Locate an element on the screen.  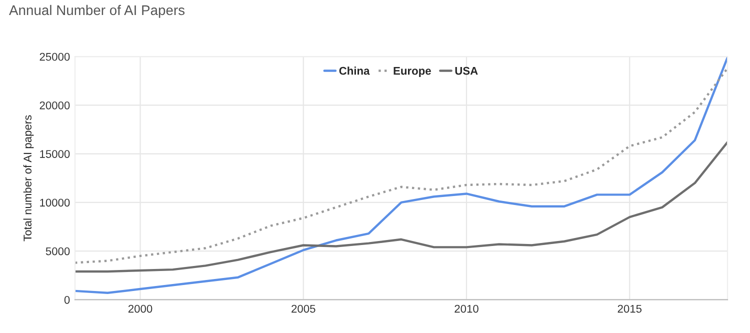
y-tick-label: 10000 is located at coordinates (55, 202).